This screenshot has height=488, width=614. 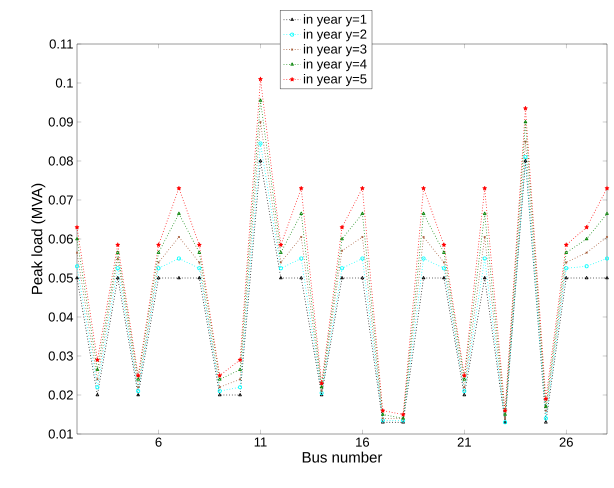 What do you see at coordinates (159, 442) in the screenshot?
I see `x-tick-label: 6` at bounding box center [159, 442].